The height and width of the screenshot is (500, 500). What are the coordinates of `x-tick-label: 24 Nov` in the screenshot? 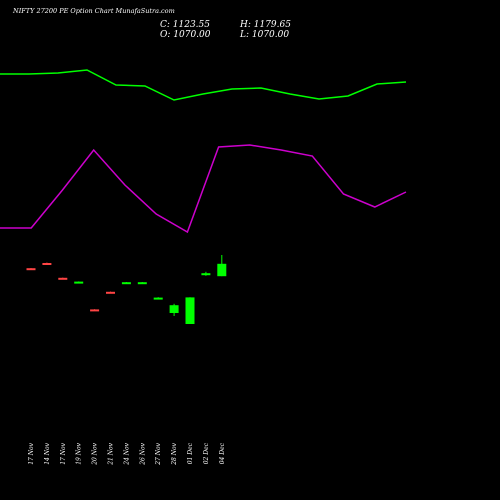 It's located at (126, 453).